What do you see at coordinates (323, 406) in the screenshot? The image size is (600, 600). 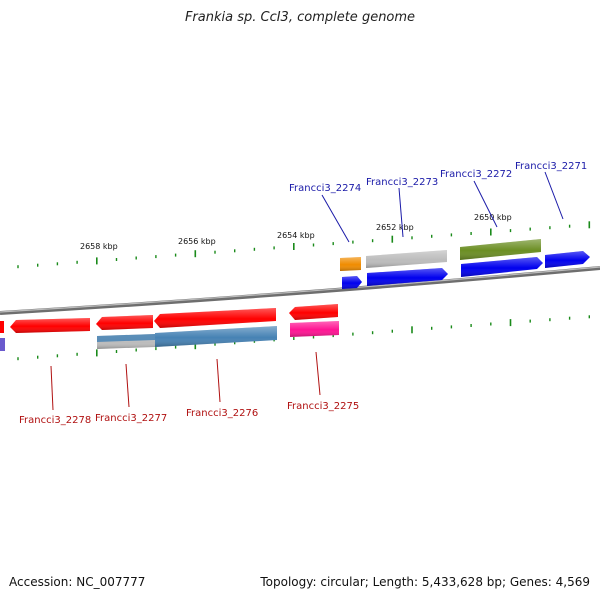 I see `gene-label-francci3-2275: Francci3_2275` at bounding box center [323, 406].